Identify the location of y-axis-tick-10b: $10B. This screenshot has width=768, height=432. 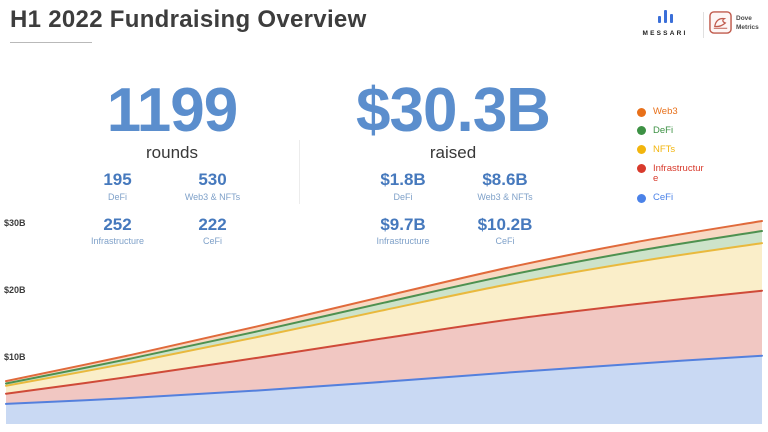
(15, 357).